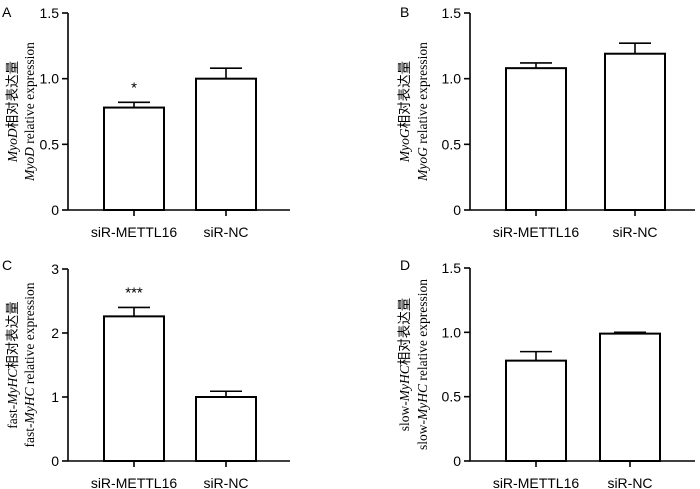 The height and width of the screenshot is (489, 700). I want to click on y-tick-label: 1, so click(55, 397).